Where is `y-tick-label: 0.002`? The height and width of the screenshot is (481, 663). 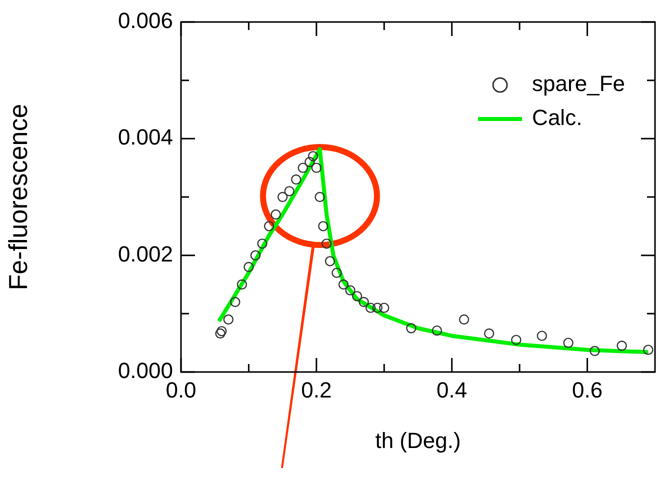
y-tick-label: 0.002 is located at coordinates (145, 253).